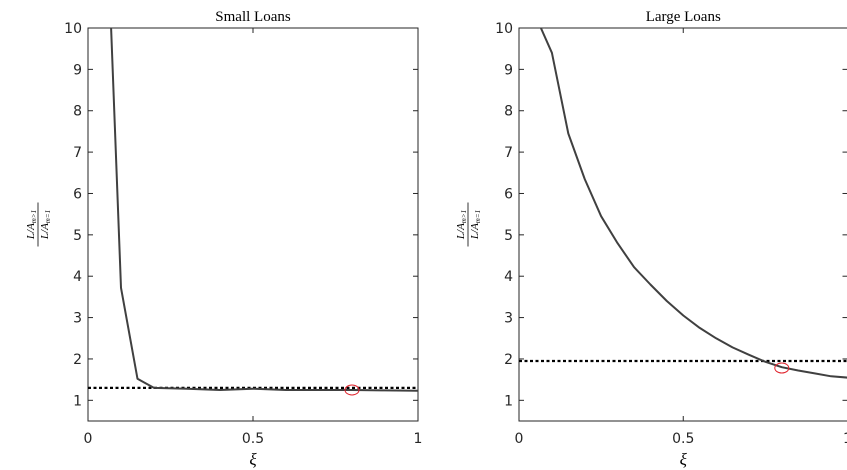  I want to click on chart-title: Small Loans, so click(253, 17).